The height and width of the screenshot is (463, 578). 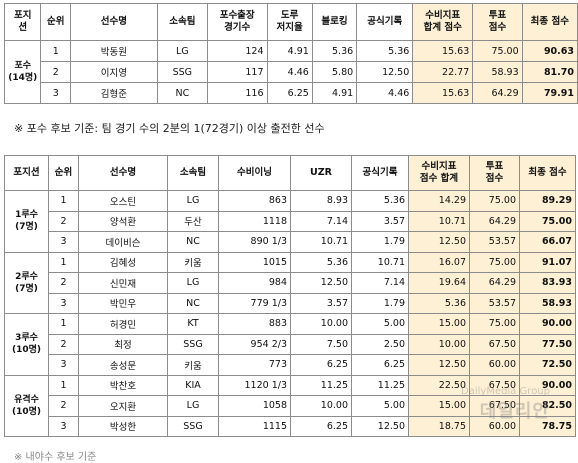 I want to click on table-cell: 3.57, so click(x=380, y=221).